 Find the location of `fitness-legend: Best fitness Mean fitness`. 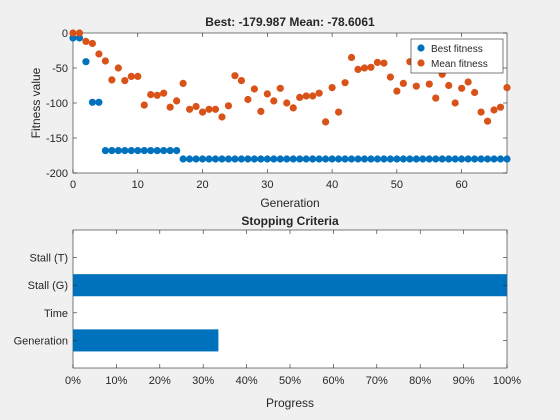

fitness-legend: Best fitness Mean fitness is located at coordinates (457, 56).